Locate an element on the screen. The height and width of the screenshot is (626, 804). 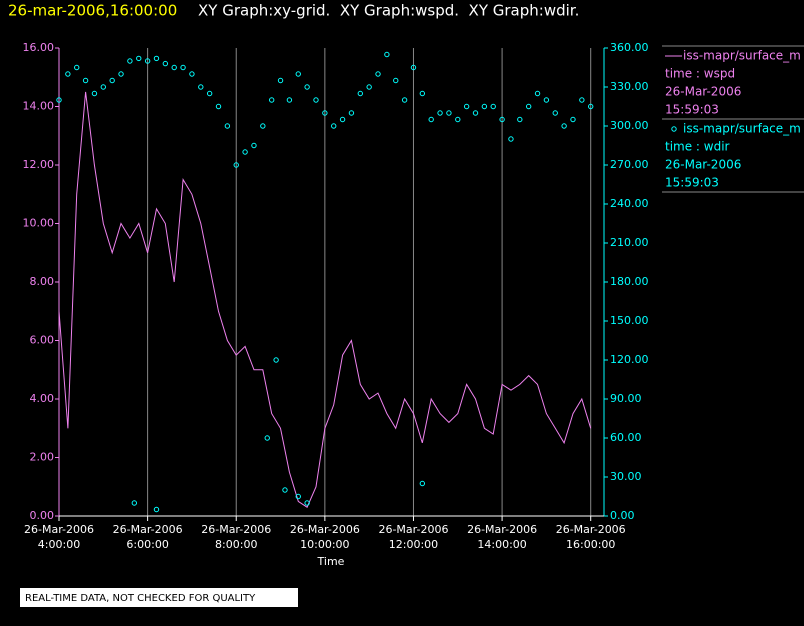
y2-tick-label: 90.00 is located at coordinates (626, 398).